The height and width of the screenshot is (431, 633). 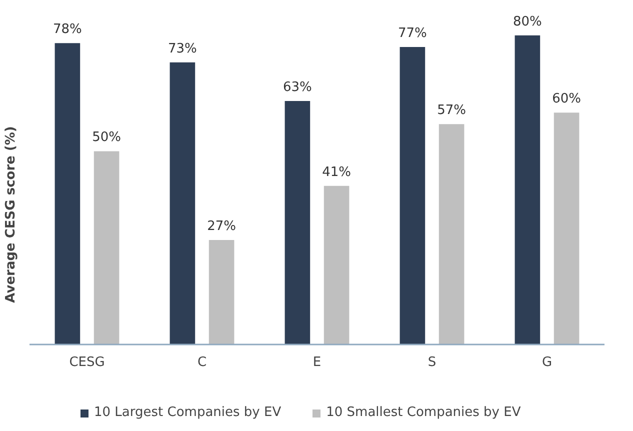 What do you see at coordinates (188, 412) in the screenshot?
I see `legend-label: 10 Largest Companies by EV` at bounding box center [188, 412].